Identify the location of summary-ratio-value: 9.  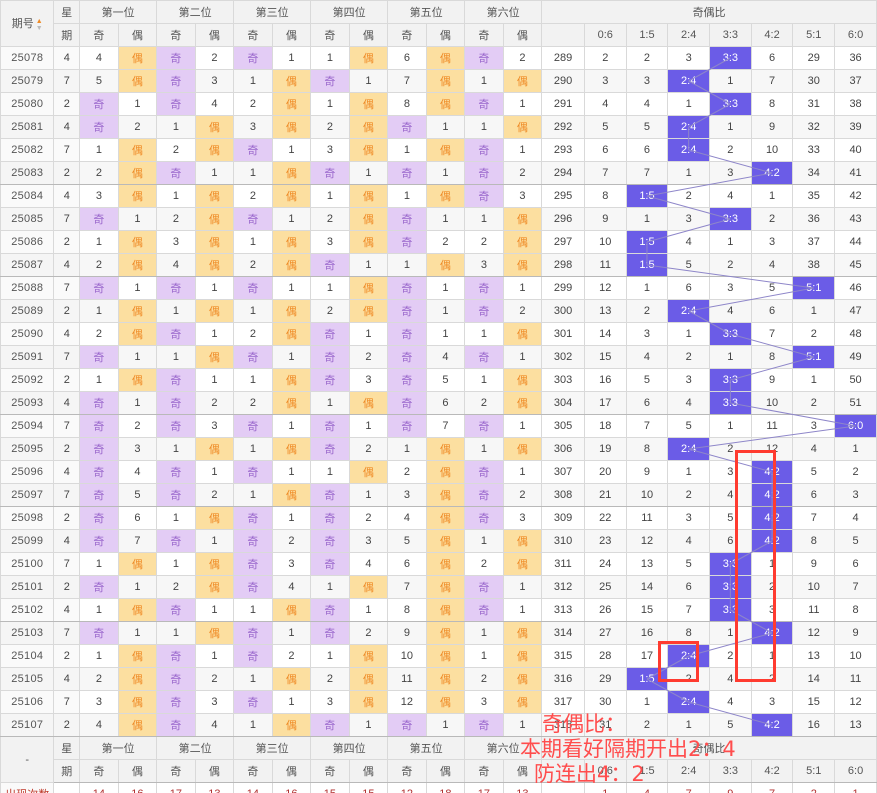
(730, 787).